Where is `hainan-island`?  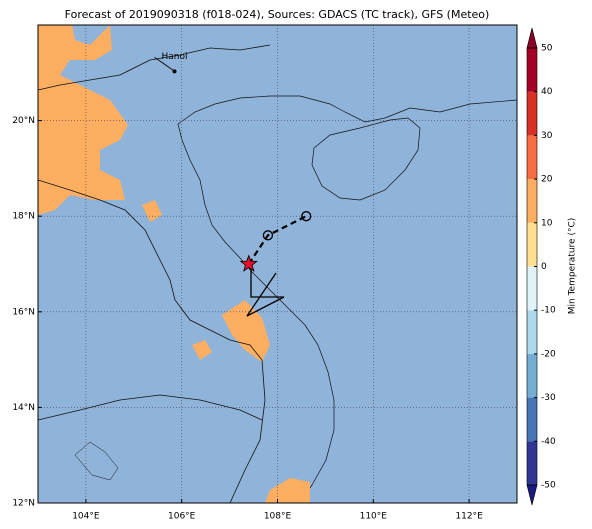
hainan-island is located at coordinates (366, 159).